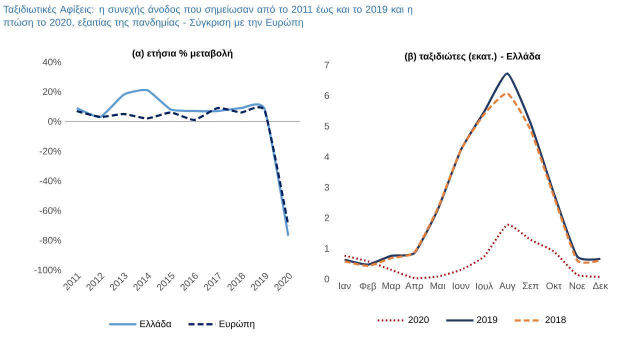  What do you see at coordinates (51, 210) in the screenshot?
I see `y-tick-label: -60%` at bounding box center [51, 210].